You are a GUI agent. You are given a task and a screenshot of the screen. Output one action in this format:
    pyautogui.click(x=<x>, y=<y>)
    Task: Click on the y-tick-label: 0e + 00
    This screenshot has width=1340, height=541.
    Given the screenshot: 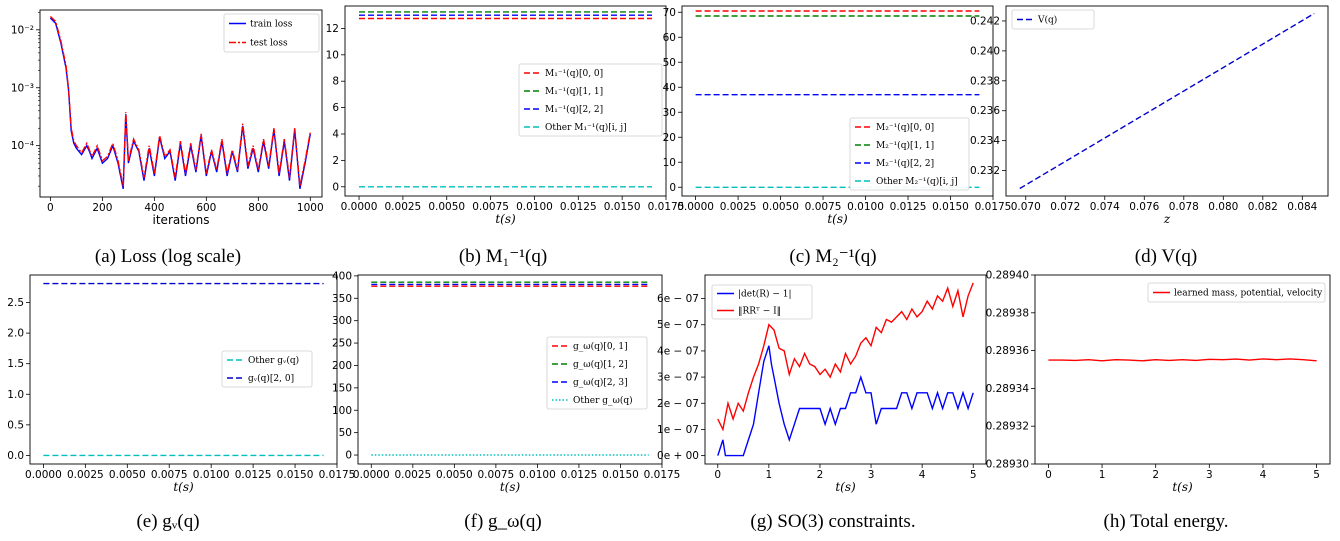 What is the action you would take?
    pyautogui.click(x=678, y=456)
    